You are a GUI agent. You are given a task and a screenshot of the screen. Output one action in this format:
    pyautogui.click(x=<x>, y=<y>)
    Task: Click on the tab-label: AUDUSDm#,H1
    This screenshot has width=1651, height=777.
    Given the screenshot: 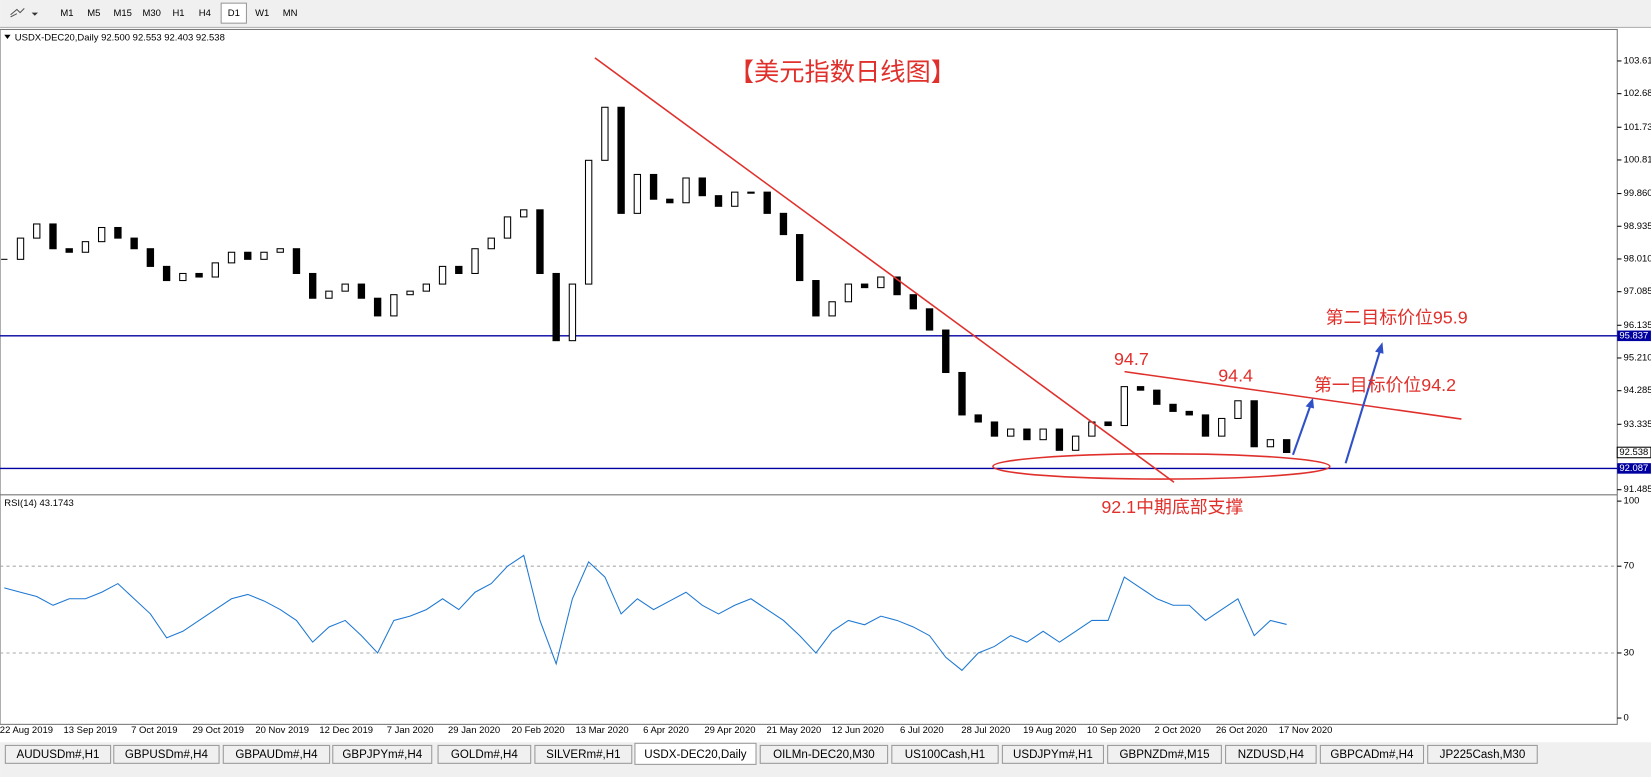 What is the action you would take?
    pyautogui.click(x=57, y=755)
    